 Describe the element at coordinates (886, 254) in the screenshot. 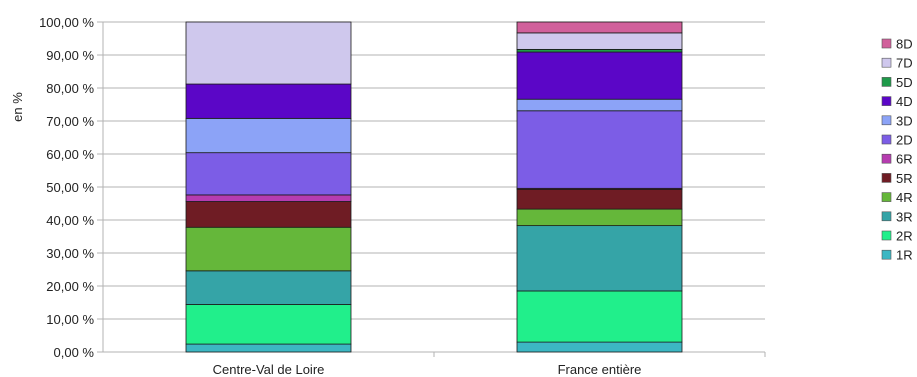

I see `legend-swatch-1r` at that location.